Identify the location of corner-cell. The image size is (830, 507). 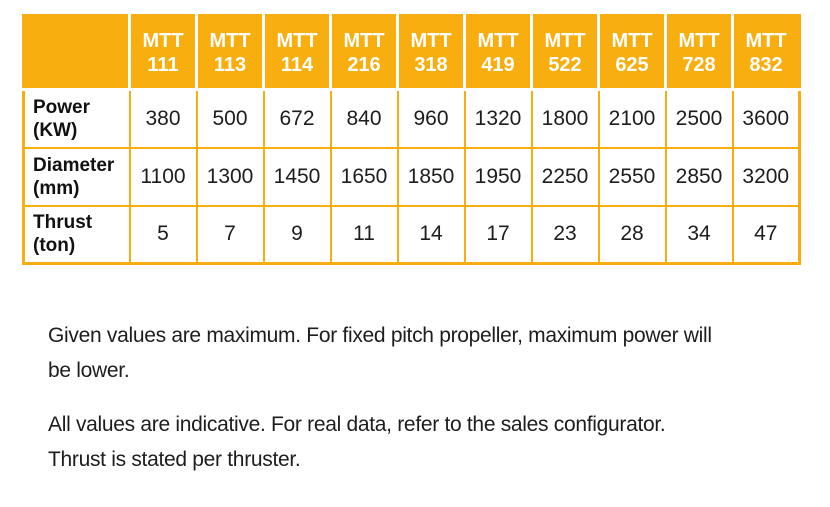
(76, 53).